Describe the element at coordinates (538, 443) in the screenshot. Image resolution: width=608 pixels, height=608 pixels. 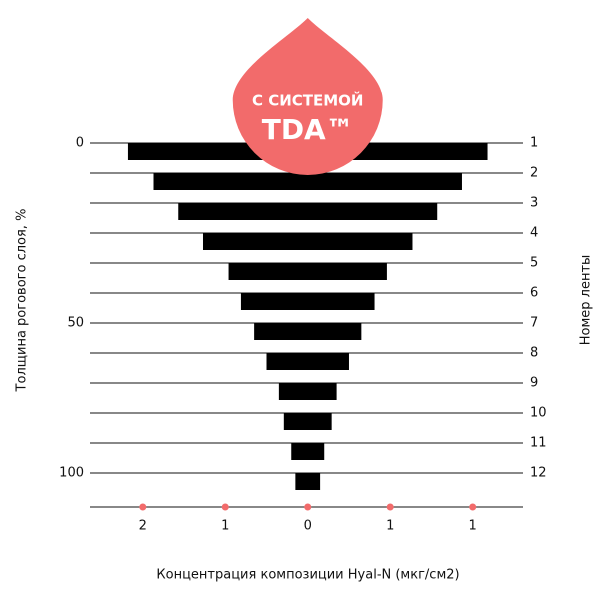
I see `row-label: 11` at that location.